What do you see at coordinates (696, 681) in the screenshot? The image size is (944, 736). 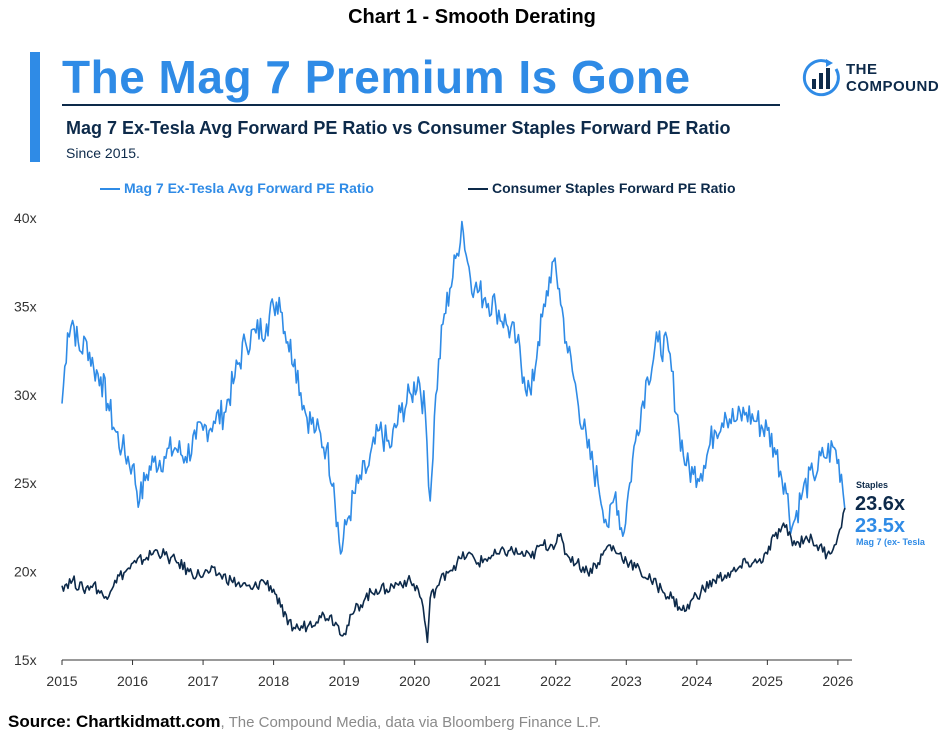 I see `x-tick-label: 2024` at bounding box center [696, 681].